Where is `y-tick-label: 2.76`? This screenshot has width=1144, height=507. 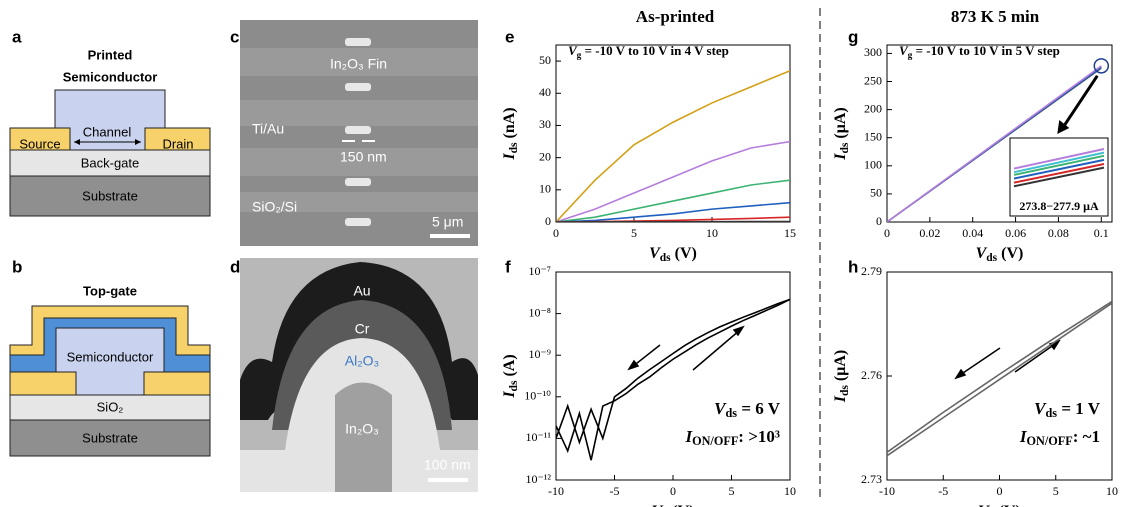 y-tick-label: 2.76 is located at coordinates (871, 375).